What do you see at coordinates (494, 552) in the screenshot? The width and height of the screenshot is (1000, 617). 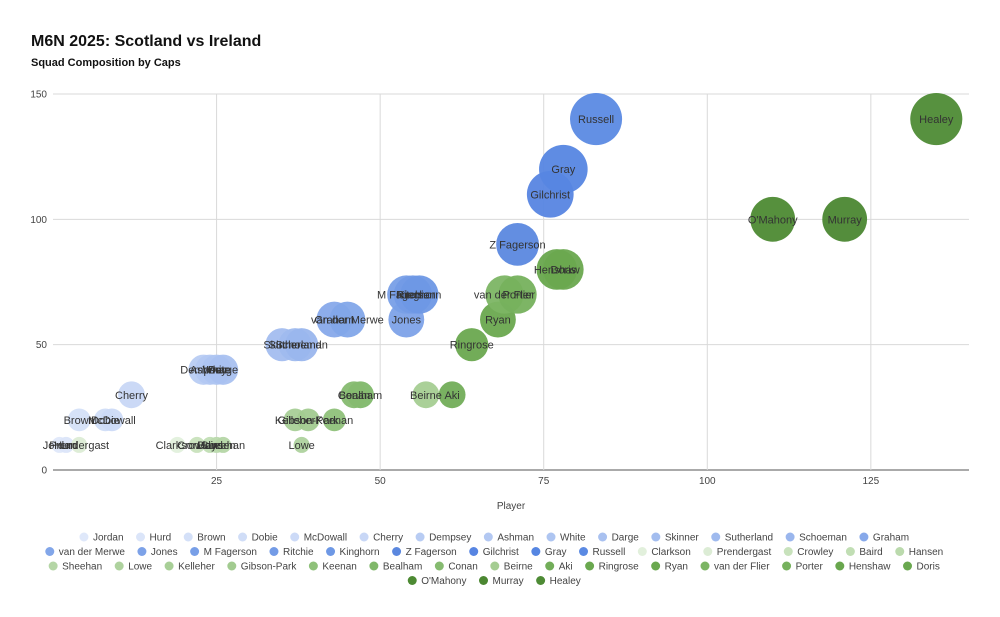 I see `legend-item-gilchrist: Gilchrist` at bounding box center [494, 552].